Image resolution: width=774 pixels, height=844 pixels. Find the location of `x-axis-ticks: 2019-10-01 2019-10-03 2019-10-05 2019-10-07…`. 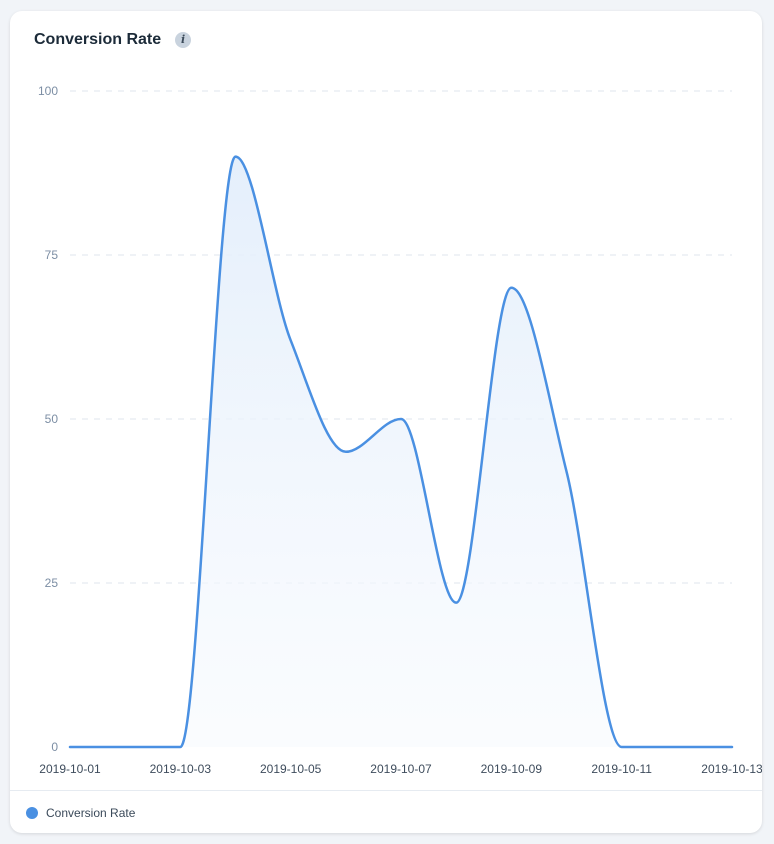

x-axis-ticks: 2019-10-01 2019-10-03 2019-10-05 2019-10-07… is located at coordinates (400, 769).